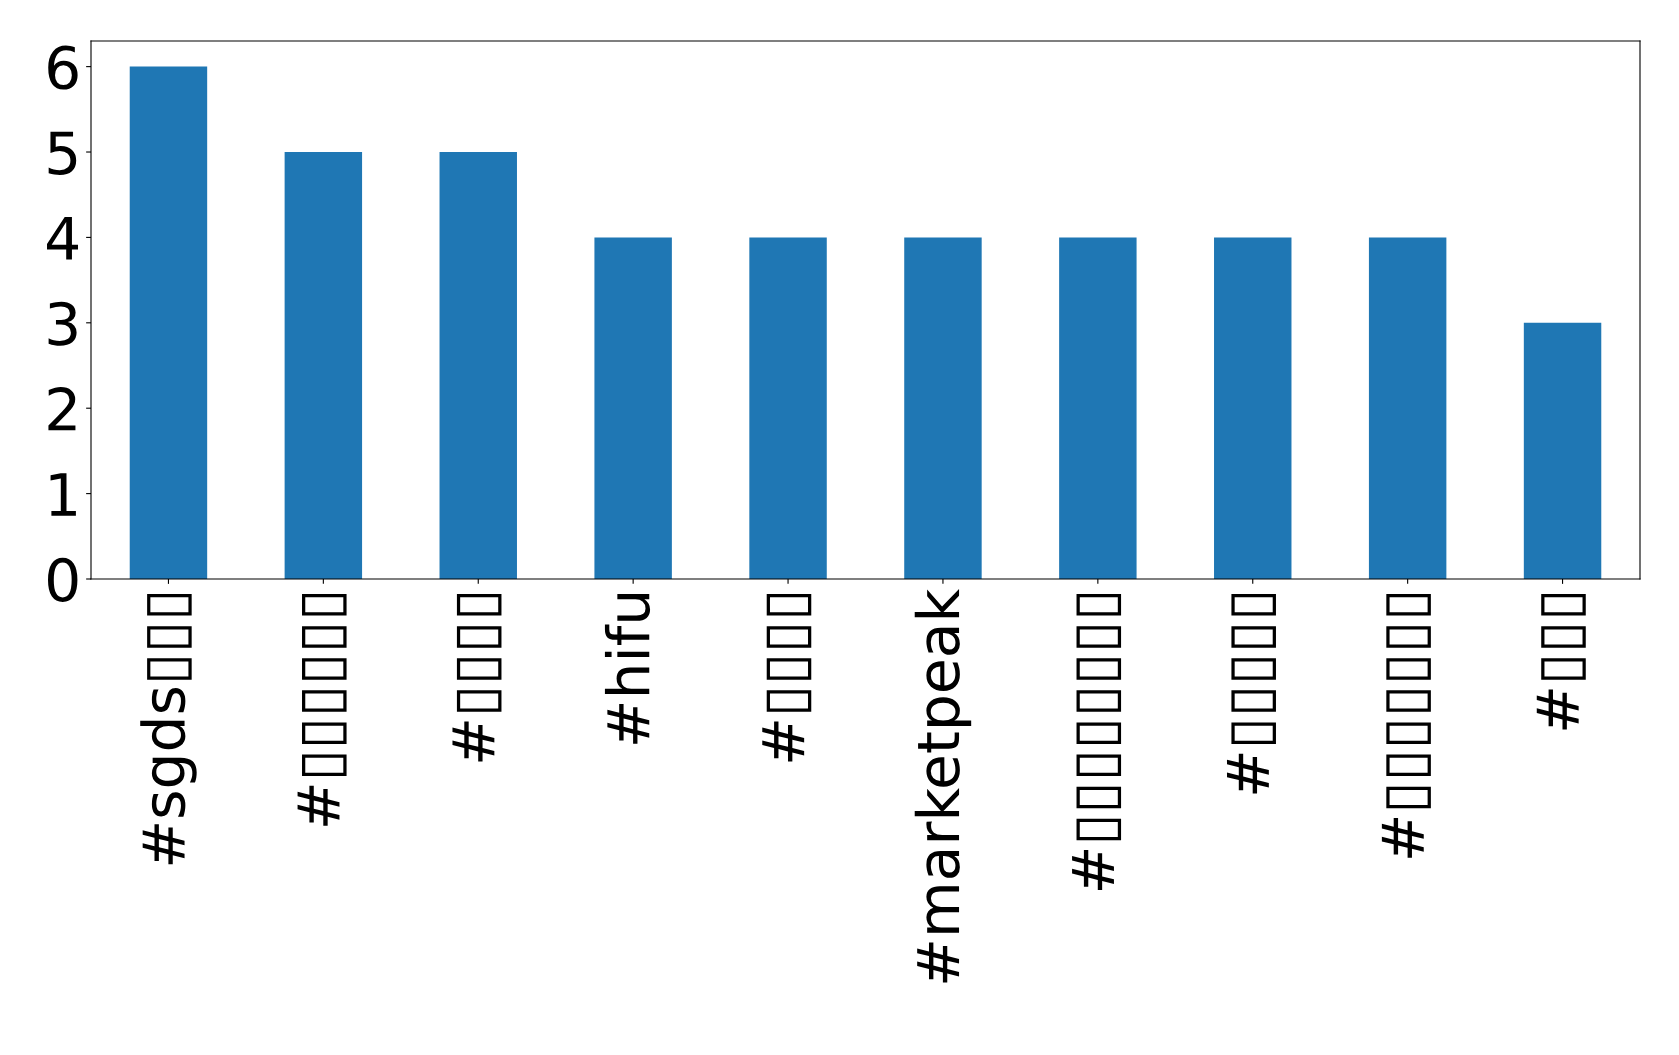 The image size is (1679, 1055). What do you see at coordinates (1561, 662) in the screenshot?
I see `x-tick-label: #▯▯▯` at bounding box center [1561, 662].